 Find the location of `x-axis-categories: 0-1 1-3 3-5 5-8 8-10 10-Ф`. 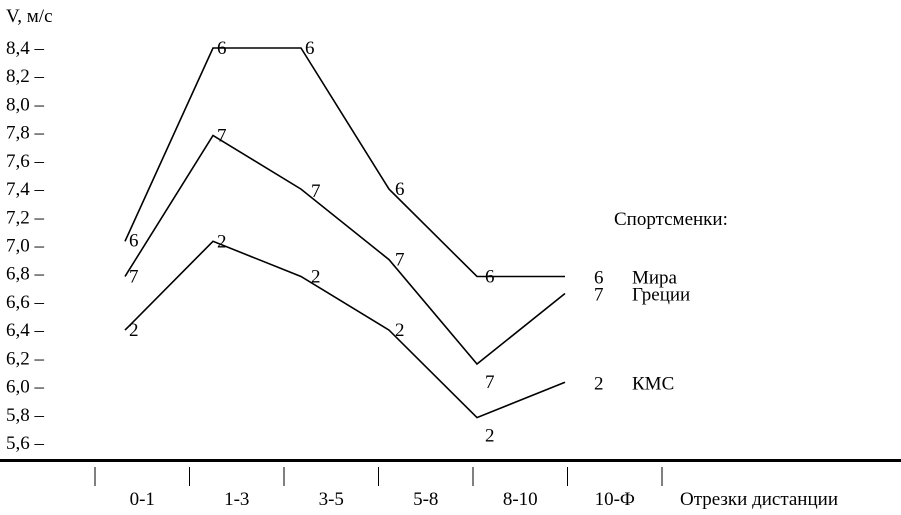

x-axis-categories: 0-1 1-3 3-5 5-8 8-10 10-Ф is located at coordinates (382, 499).